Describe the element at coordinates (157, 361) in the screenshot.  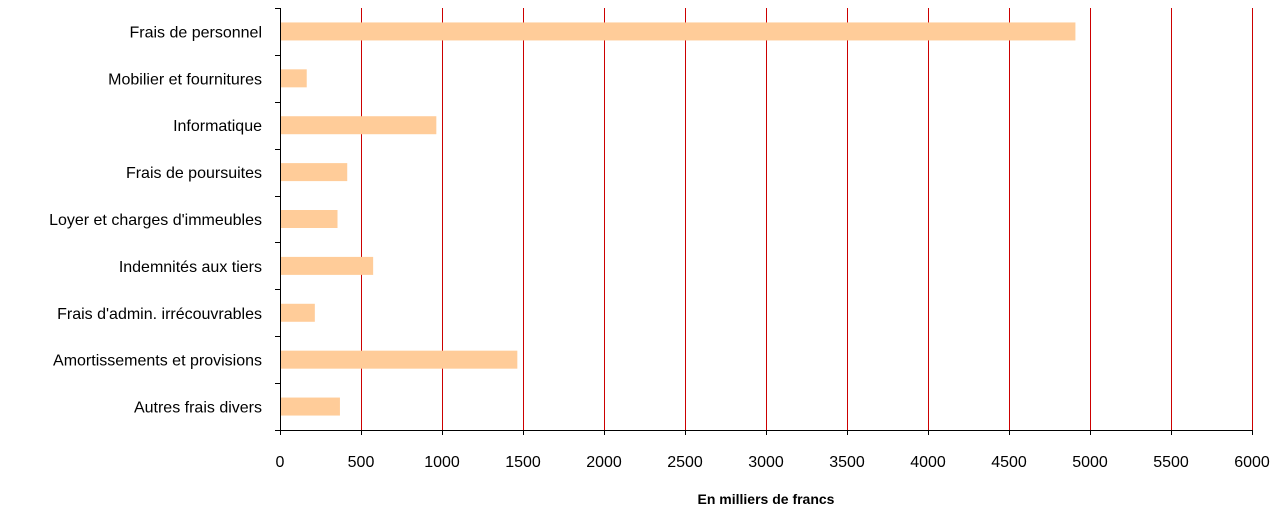
I see `category-label: Amortissements et provisions` at that location.